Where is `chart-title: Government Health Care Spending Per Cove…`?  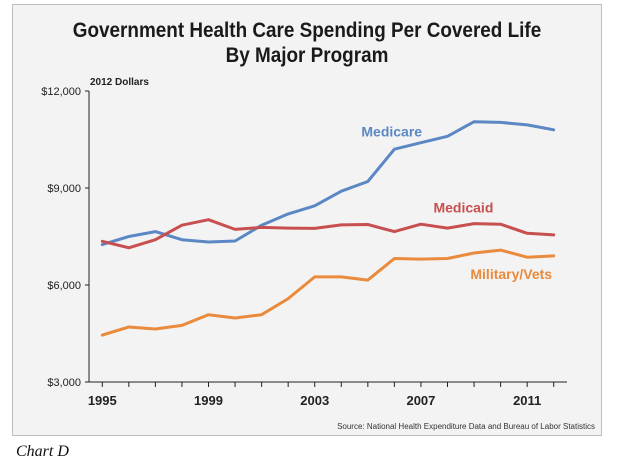 chart-title: Government Health Care Spending Per Cove… is located at coordinates (307, 43).